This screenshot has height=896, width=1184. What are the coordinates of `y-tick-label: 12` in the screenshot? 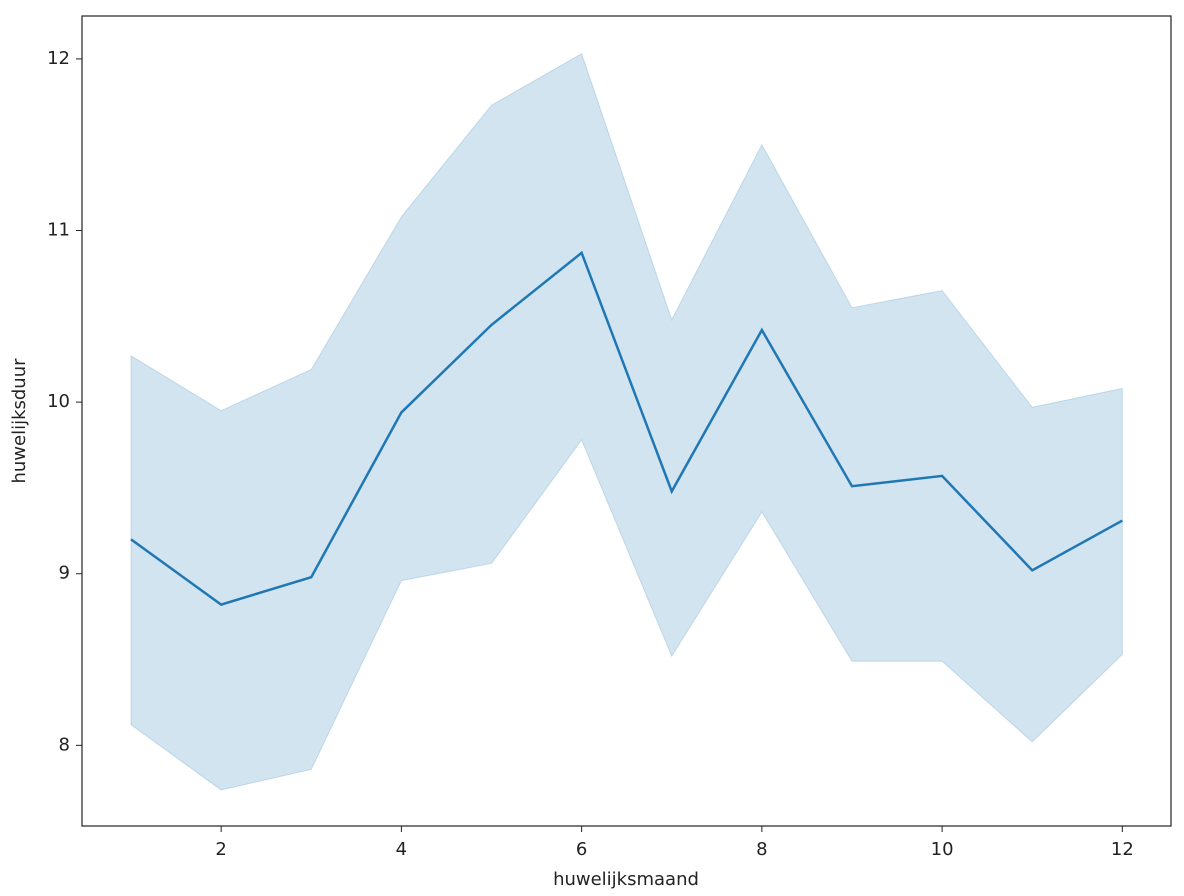 It's located at (58, 58).